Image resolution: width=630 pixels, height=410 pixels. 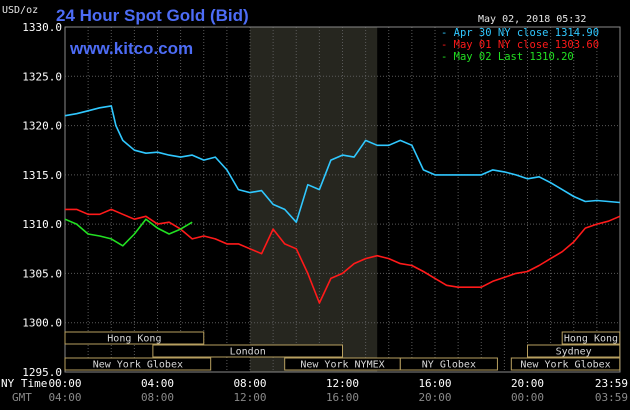 I want to click on session-label: New York NYMEX, so click(x=342, y=365).